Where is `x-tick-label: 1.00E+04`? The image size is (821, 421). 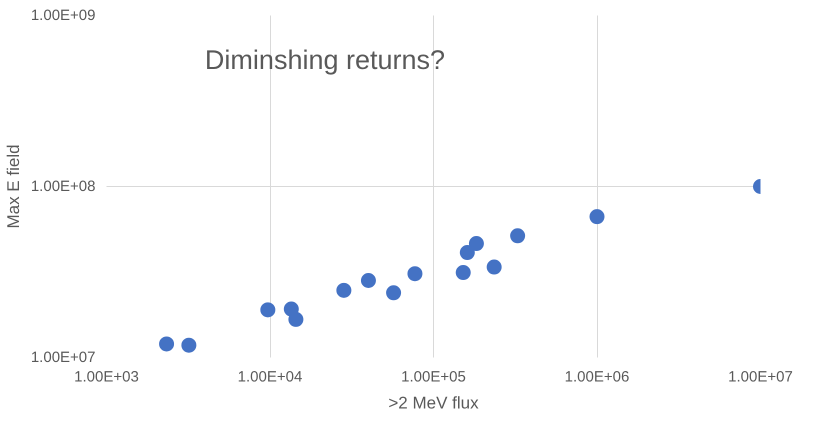
x-tick-label: 1.00E+04 is located at coordinates (270, 377).